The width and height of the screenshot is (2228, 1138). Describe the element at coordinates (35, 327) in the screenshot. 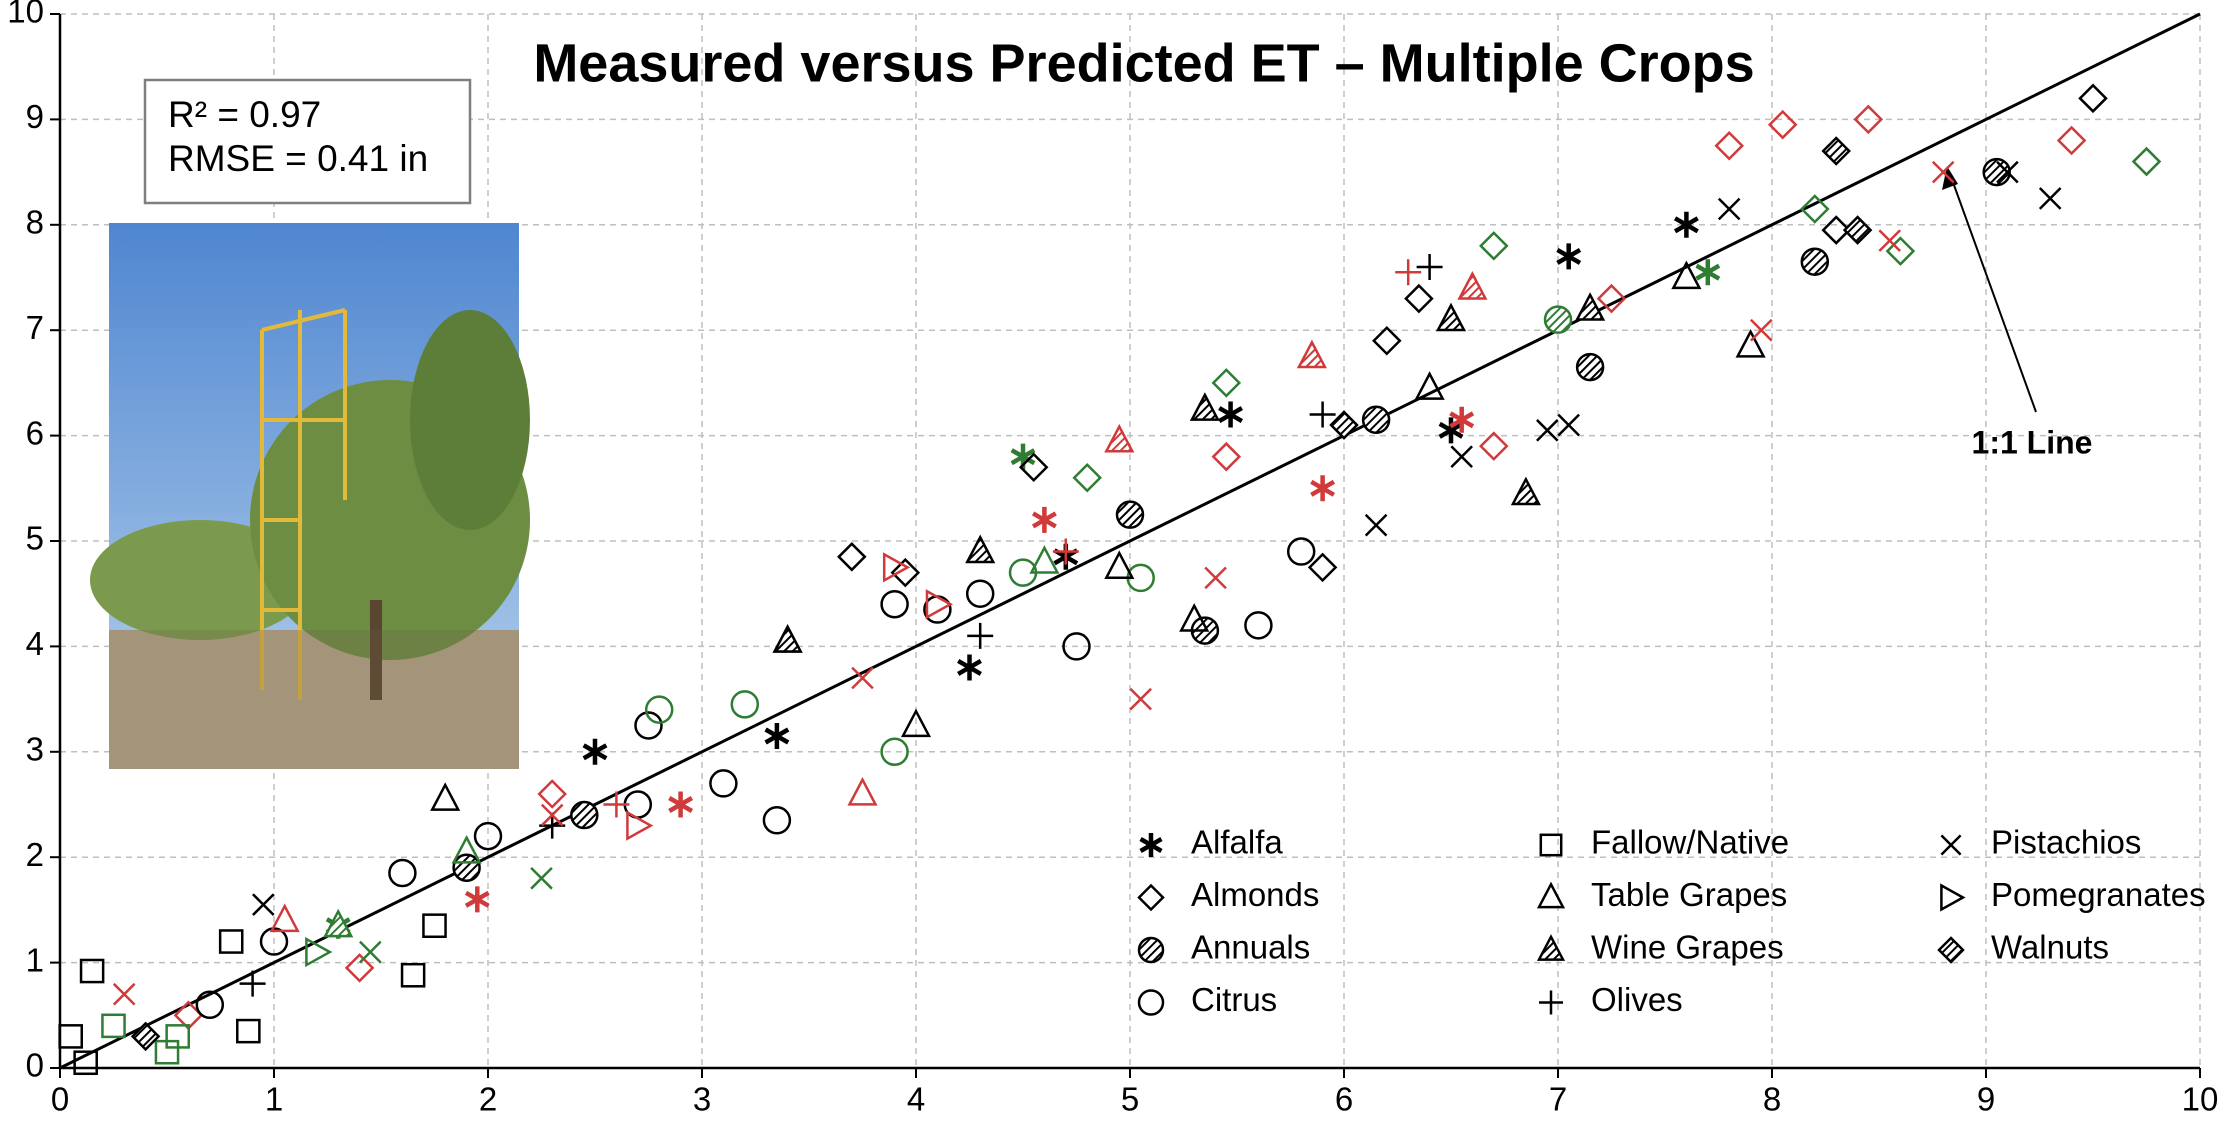

I see `y-tick-label: 7` at that location.